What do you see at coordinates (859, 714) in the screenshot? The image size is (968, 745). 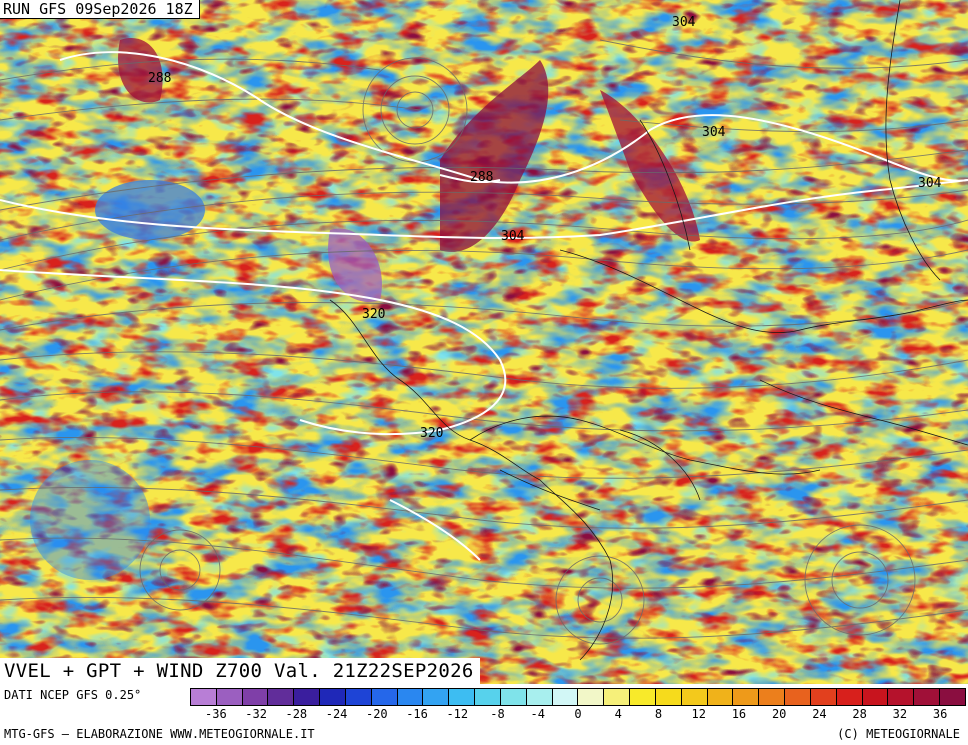 I see `color-scale-tick: 28` at bounding box center [859, 714].